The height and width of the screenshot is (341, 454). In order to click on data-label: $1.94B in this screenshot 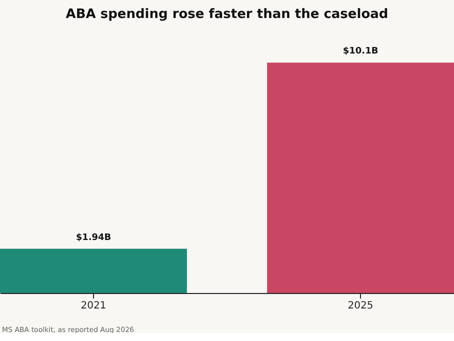, I will do `click(94, 237)`.